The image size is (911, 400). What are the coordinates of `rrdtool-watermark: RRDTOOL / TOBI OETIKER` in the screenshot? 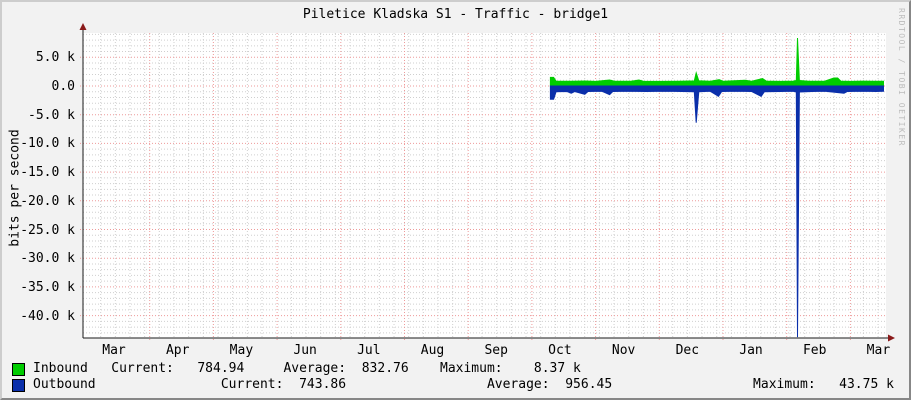 It's located at (901, 77).